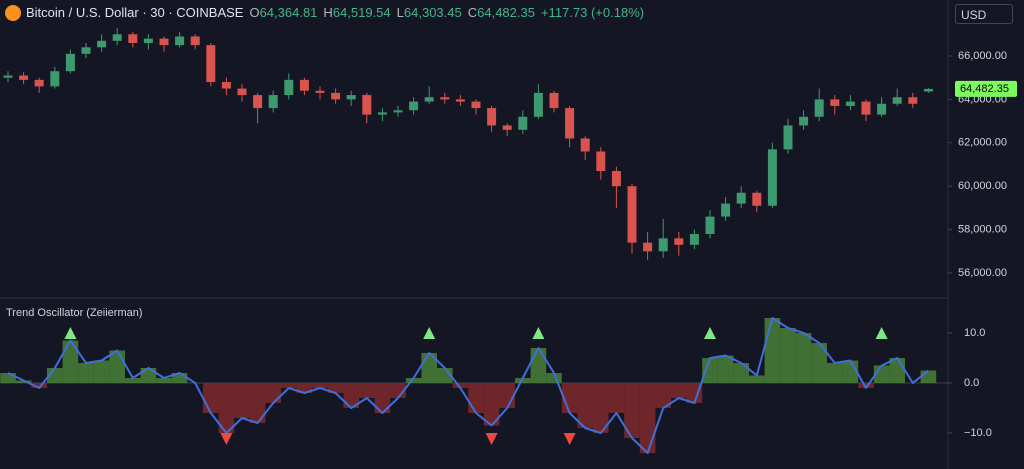  What do you see at coordinates (135, 12) in the screenshot?
I see `symbol: Bitcoin / U.S. Dollar · 30 · COINBASE` at bounding box center [135, 12].